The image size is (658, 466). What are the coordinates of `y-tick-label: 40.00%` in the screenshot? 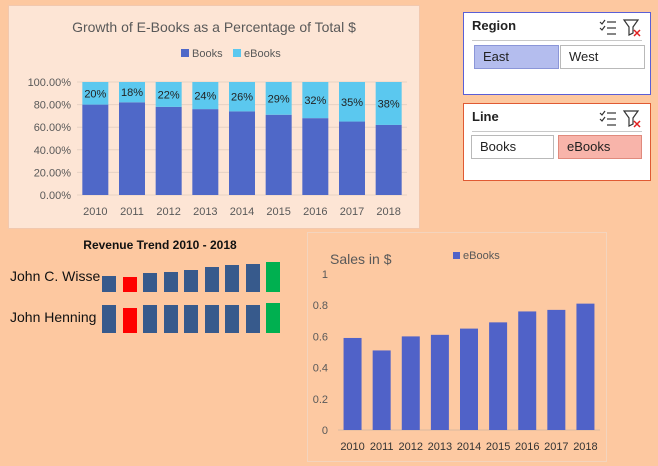 It's located at (53, 151).